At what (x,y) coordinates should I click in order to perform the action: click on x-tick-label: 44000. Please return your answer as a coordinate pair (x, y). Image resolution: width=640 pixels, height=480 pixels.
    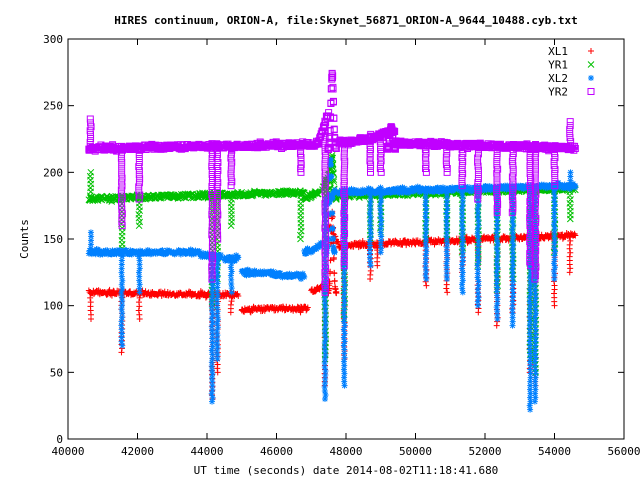
    Looking at the image, I should click on (206, 451).